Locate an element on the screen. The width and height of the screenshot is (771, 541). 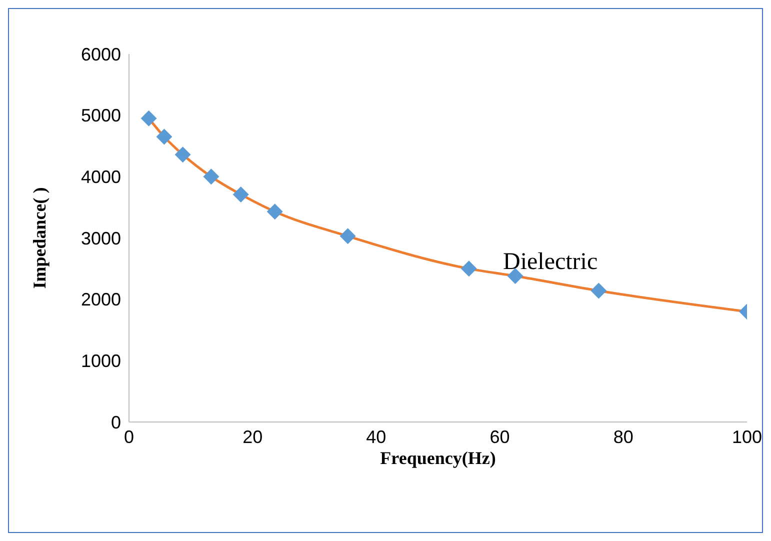
y-tick-label: 6000 is located at coordinates (100, 54).